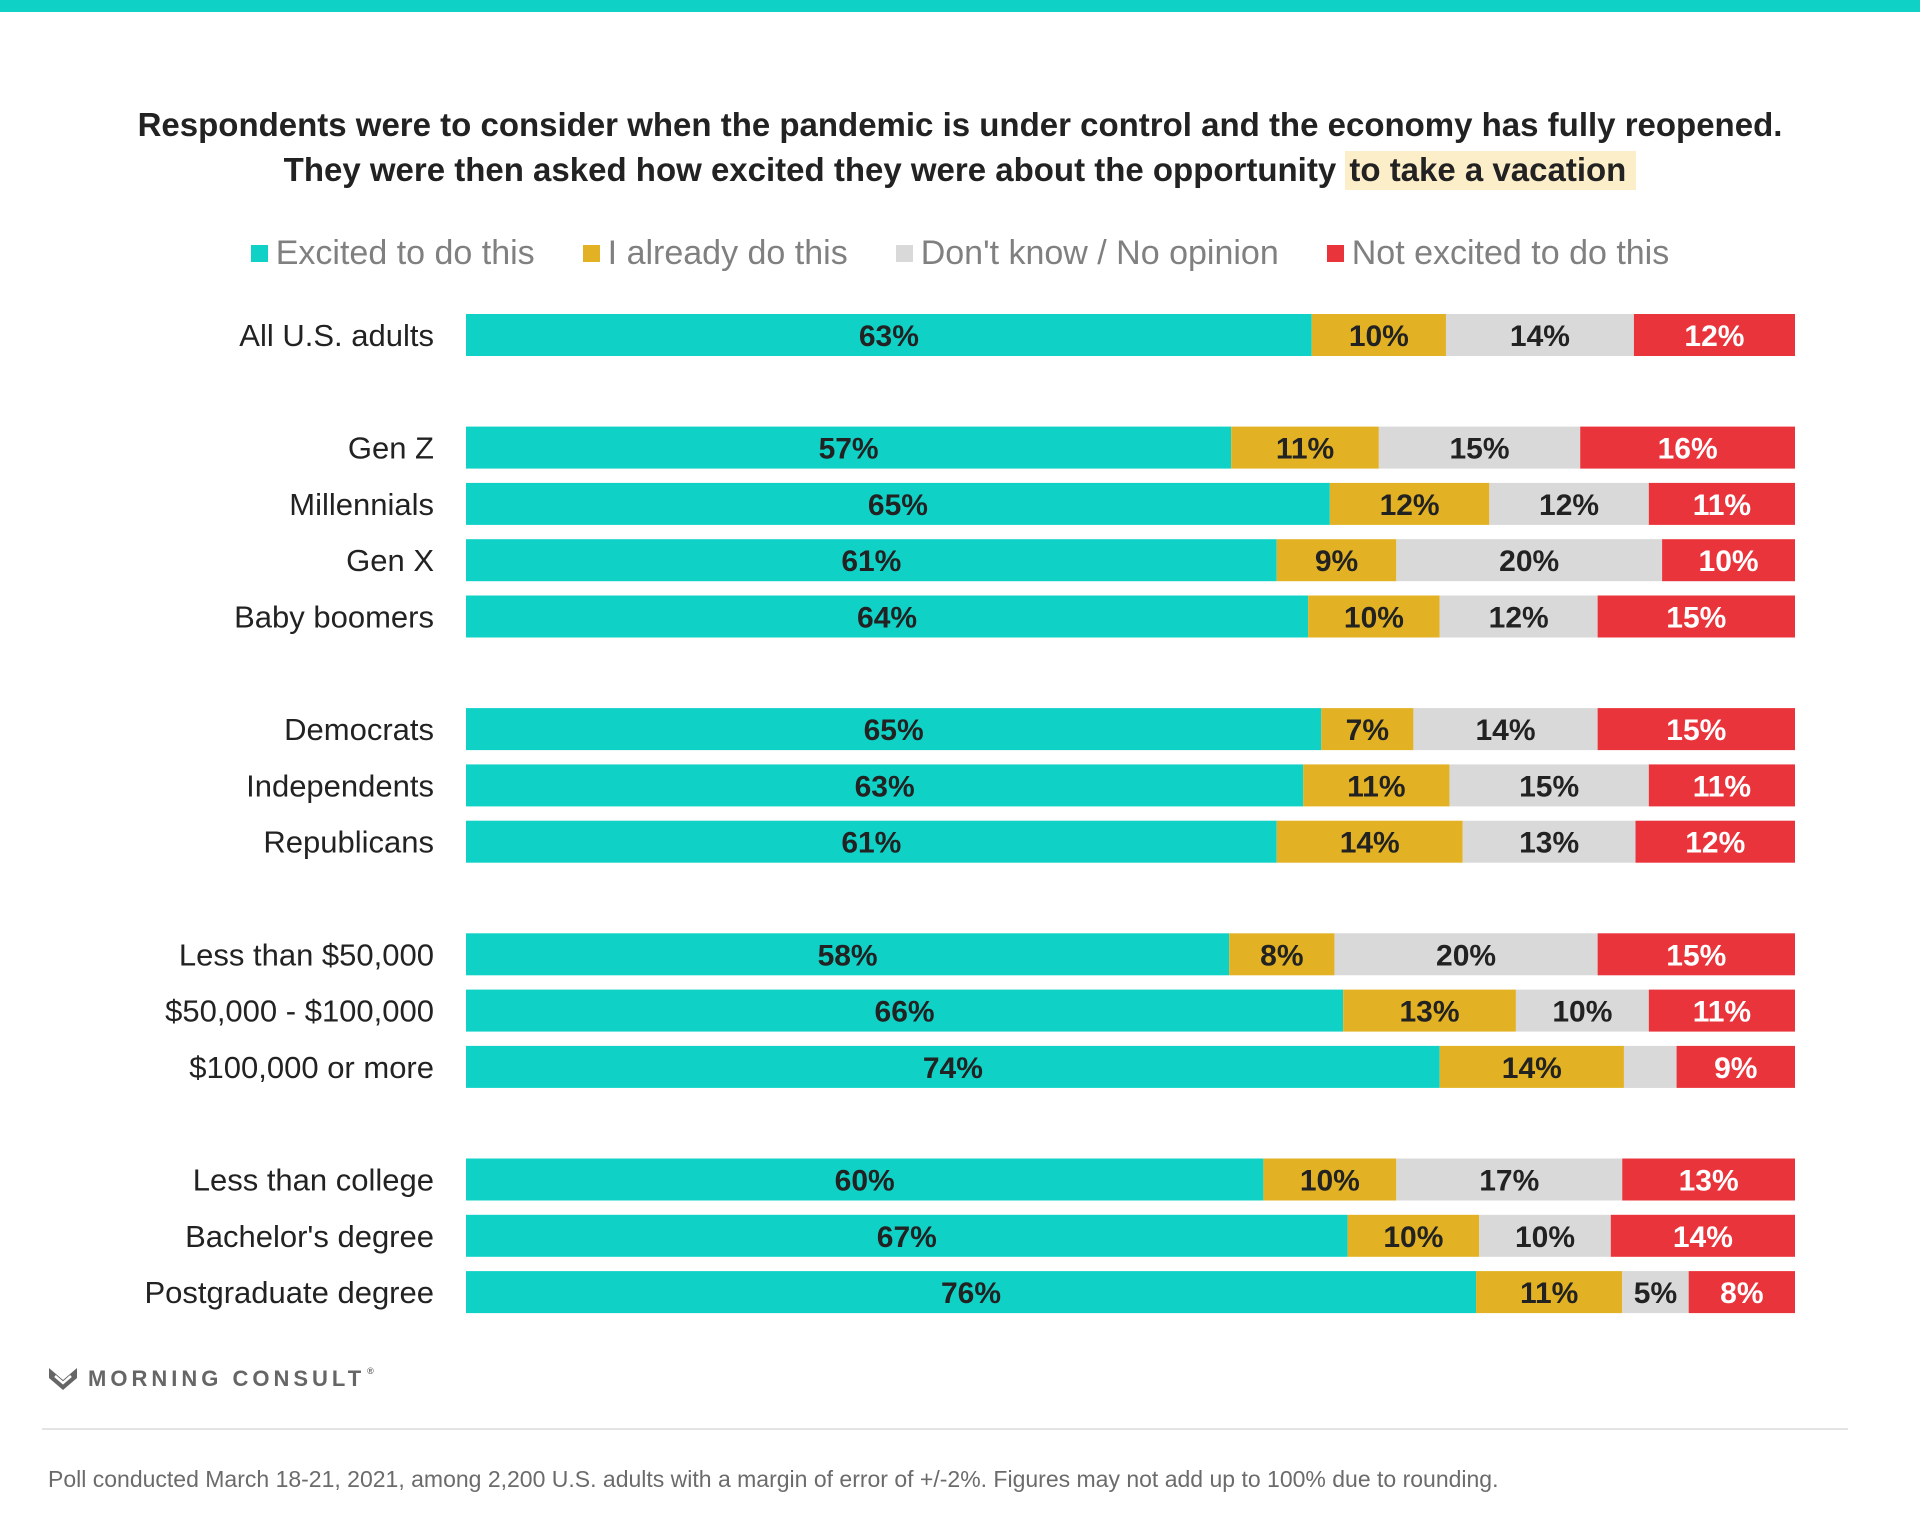  I want to click on data-label: 76%, so click(971, 1293).